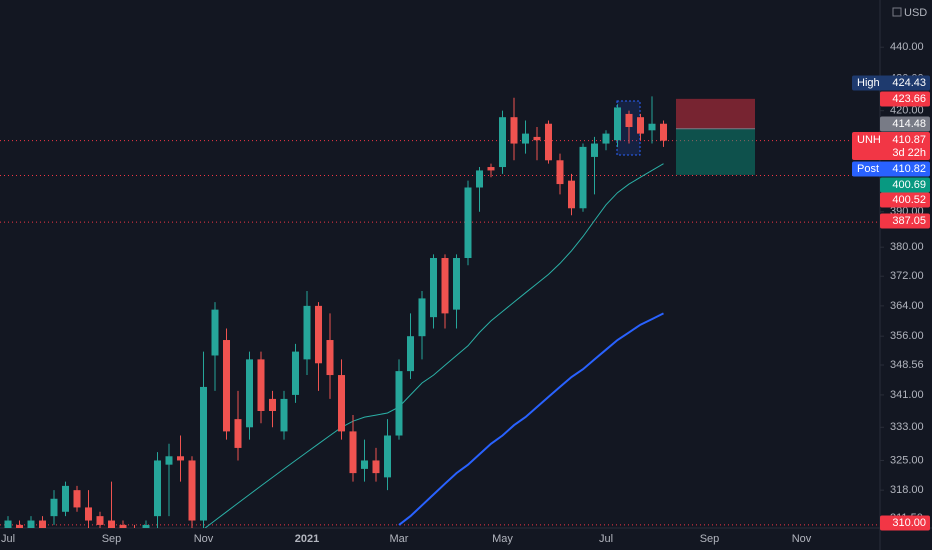 The height and width of the screenshot is (550, 932). What do you see at coordinates (909, 221) in the screenshot?
I see `price-label-value: 387.05` at bounding box center [909, 221].